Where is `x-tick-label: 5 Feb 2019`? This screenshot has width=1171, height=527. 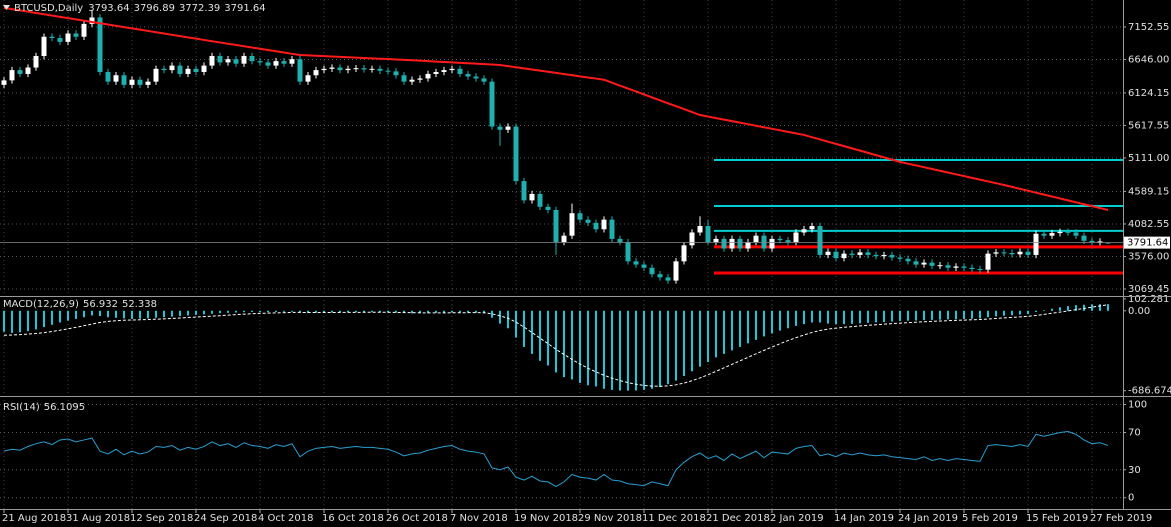
x-tick-label: 5 Feb 2019 is located at coordinates (990, 518).